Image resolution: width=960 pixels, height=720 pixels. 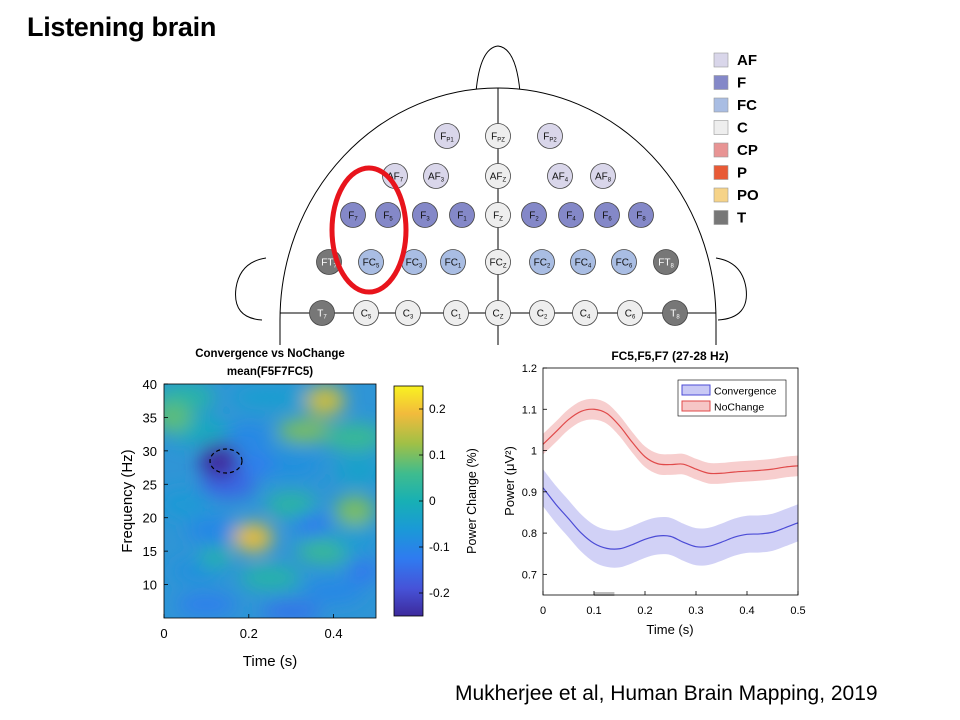 What do you see at coordinates (604, 594) in the screenshot?
I see `significance-bar` at bounding box center [604, 594].